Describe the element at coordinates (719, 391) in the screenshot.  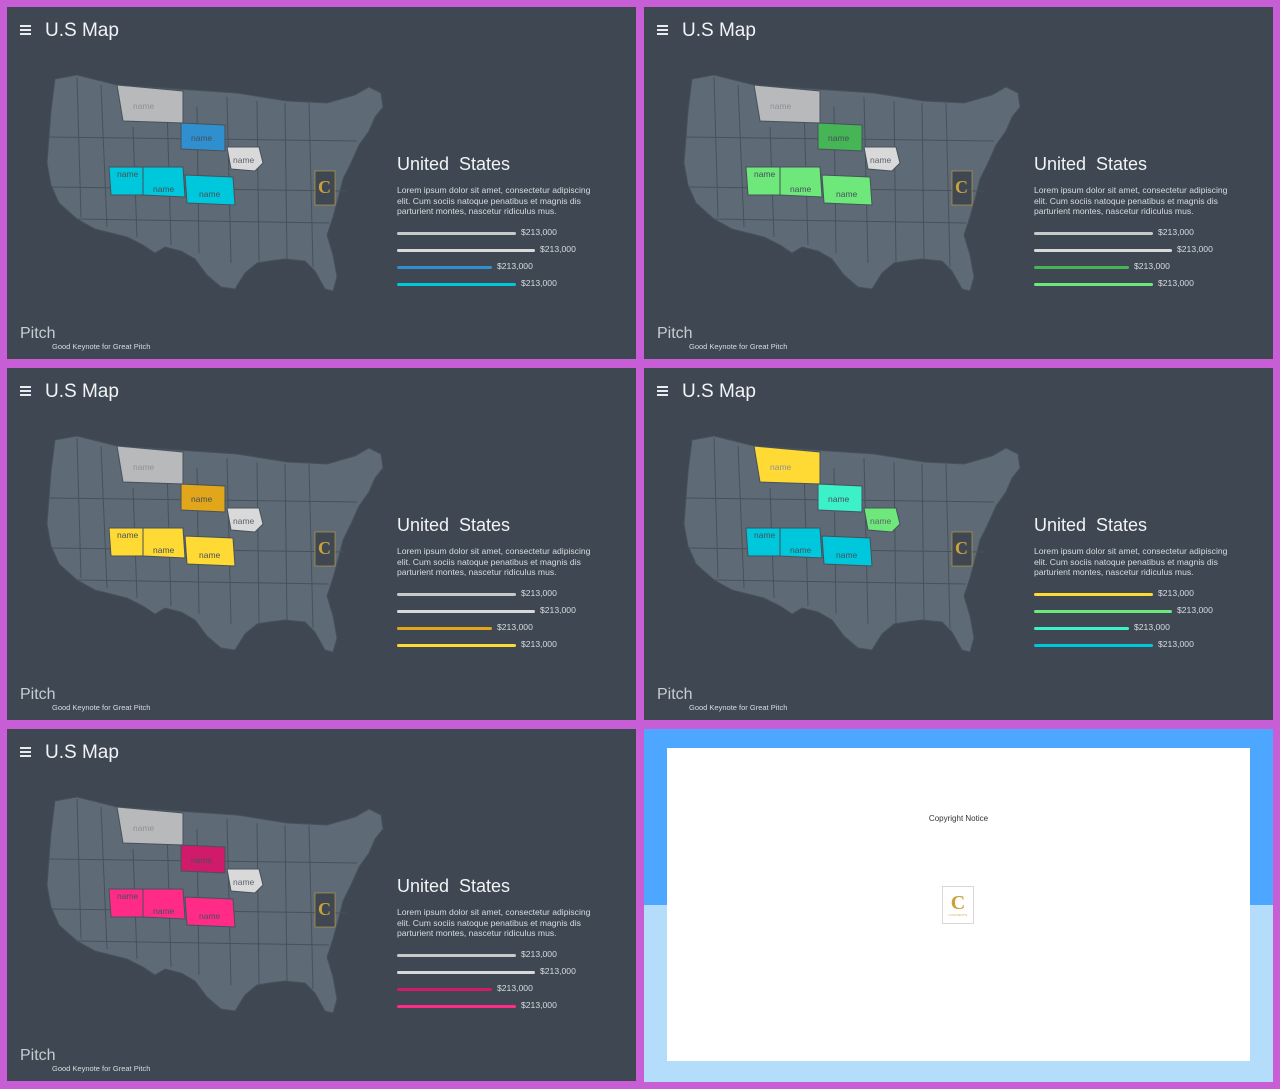
I see `slide-title: U.S Map` at that location.